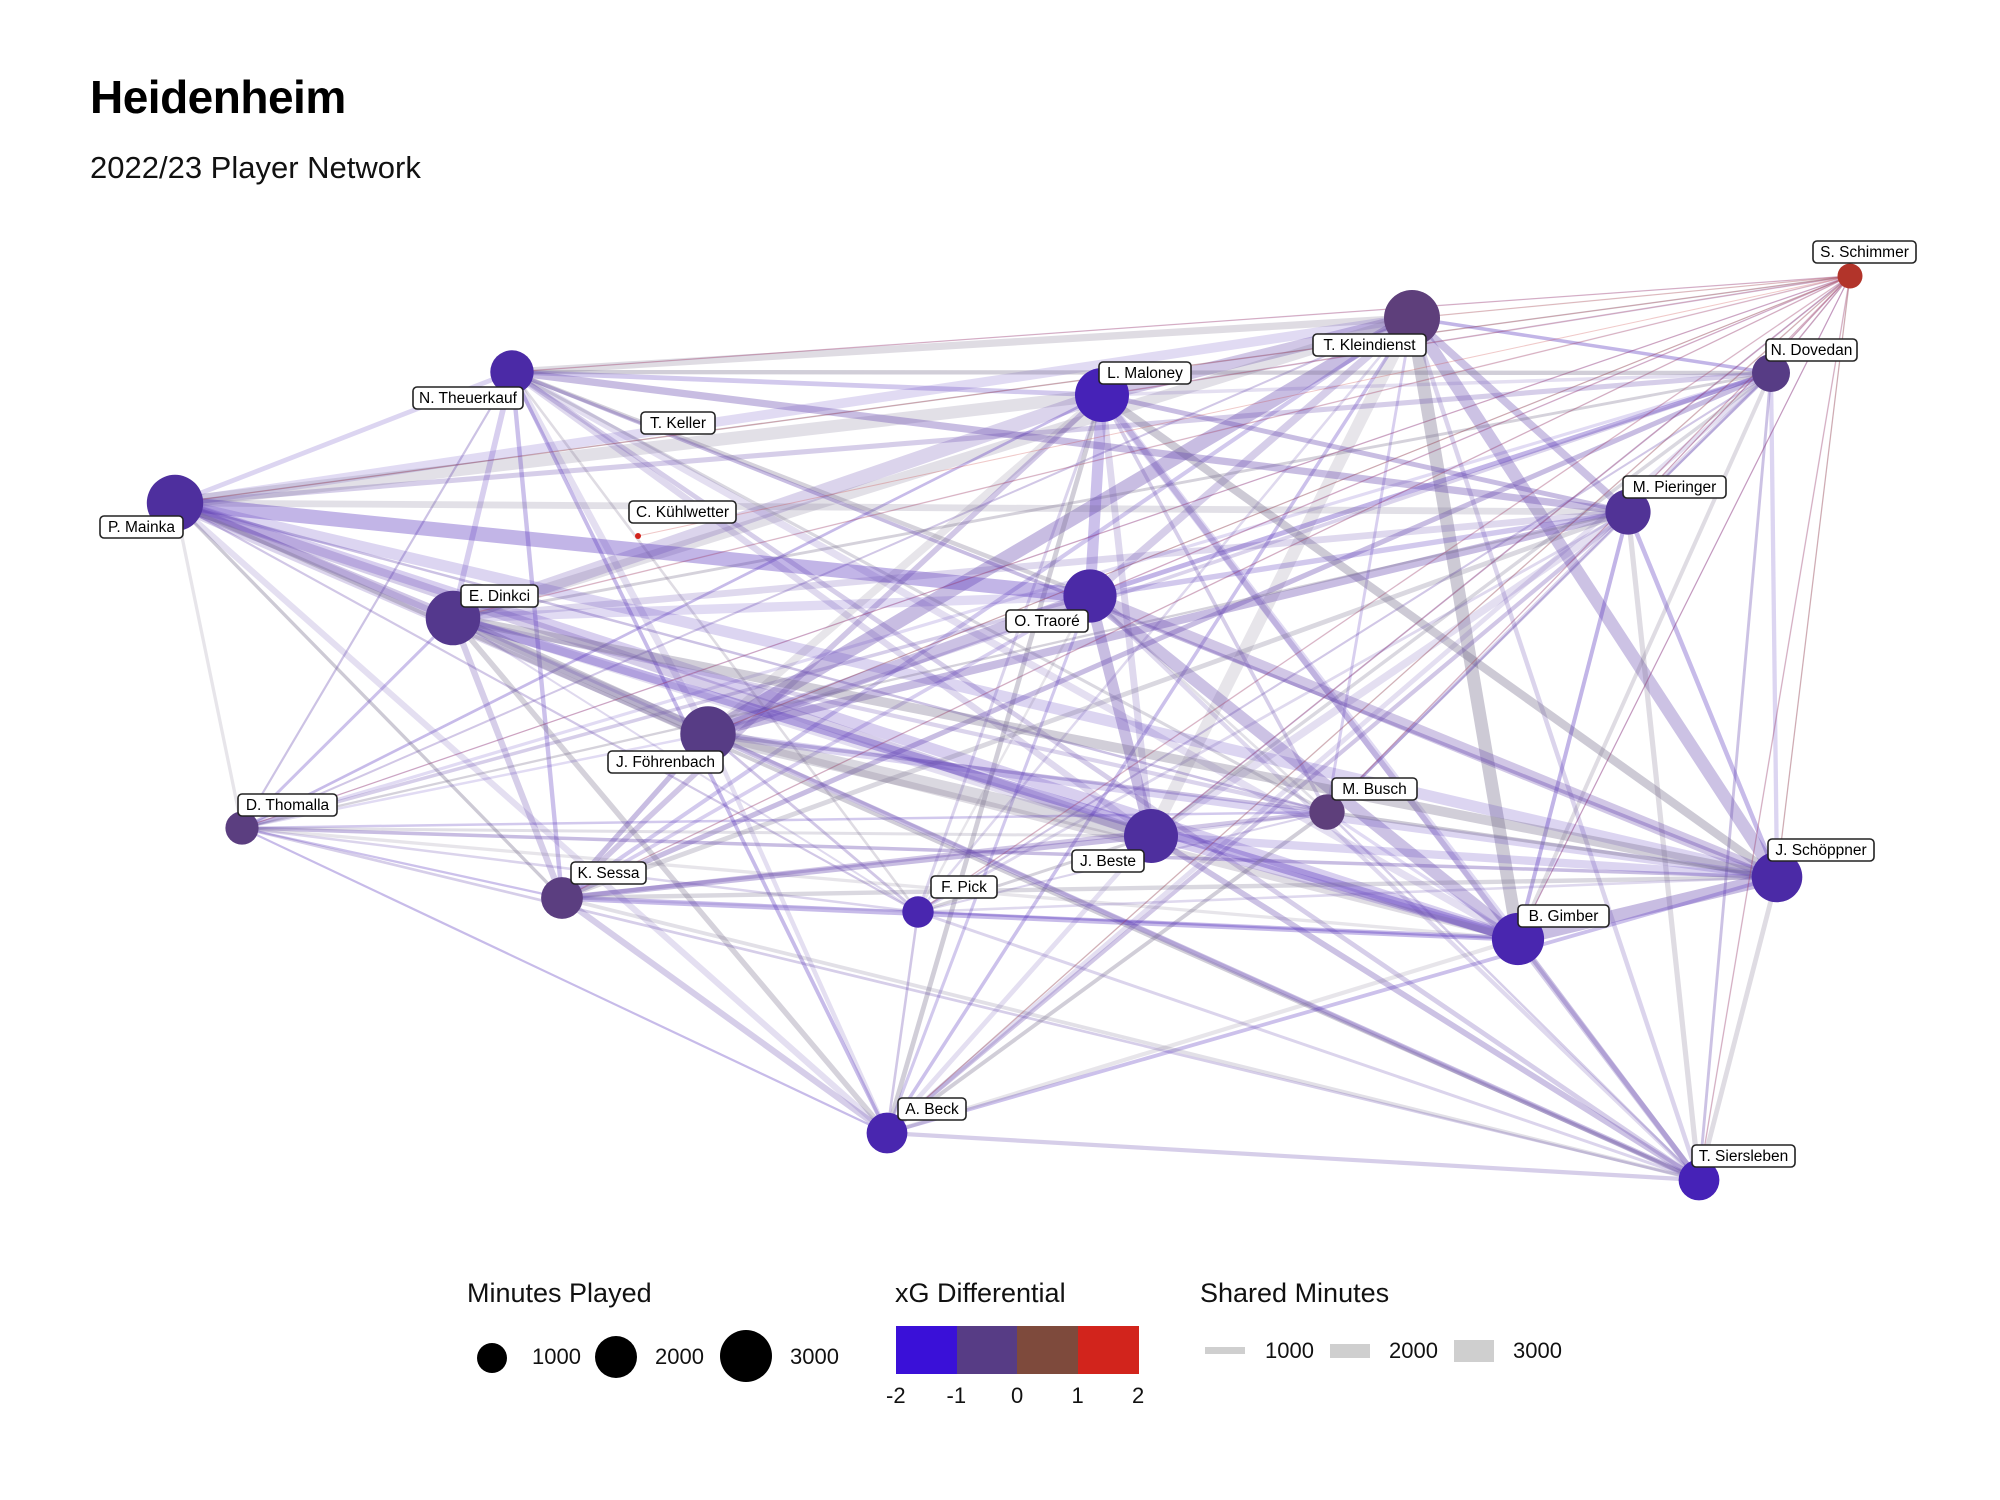  I want to click on svg-text: C. Kühlwetter, so click(682, 512).